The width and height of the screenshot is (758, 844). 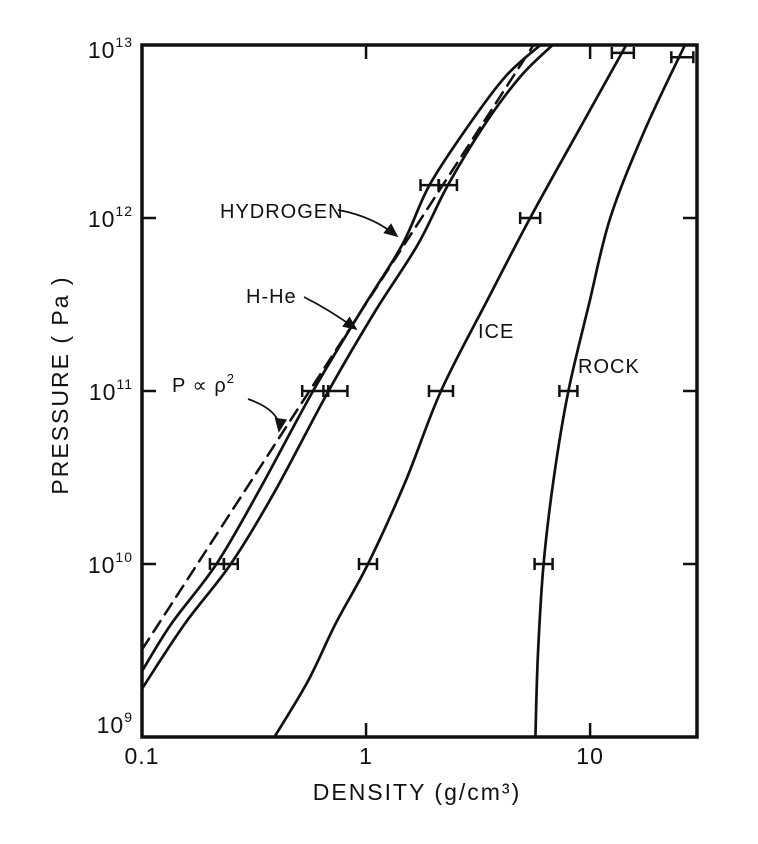 I want to click on label-ice: ICE, so click(x=496, y=332).